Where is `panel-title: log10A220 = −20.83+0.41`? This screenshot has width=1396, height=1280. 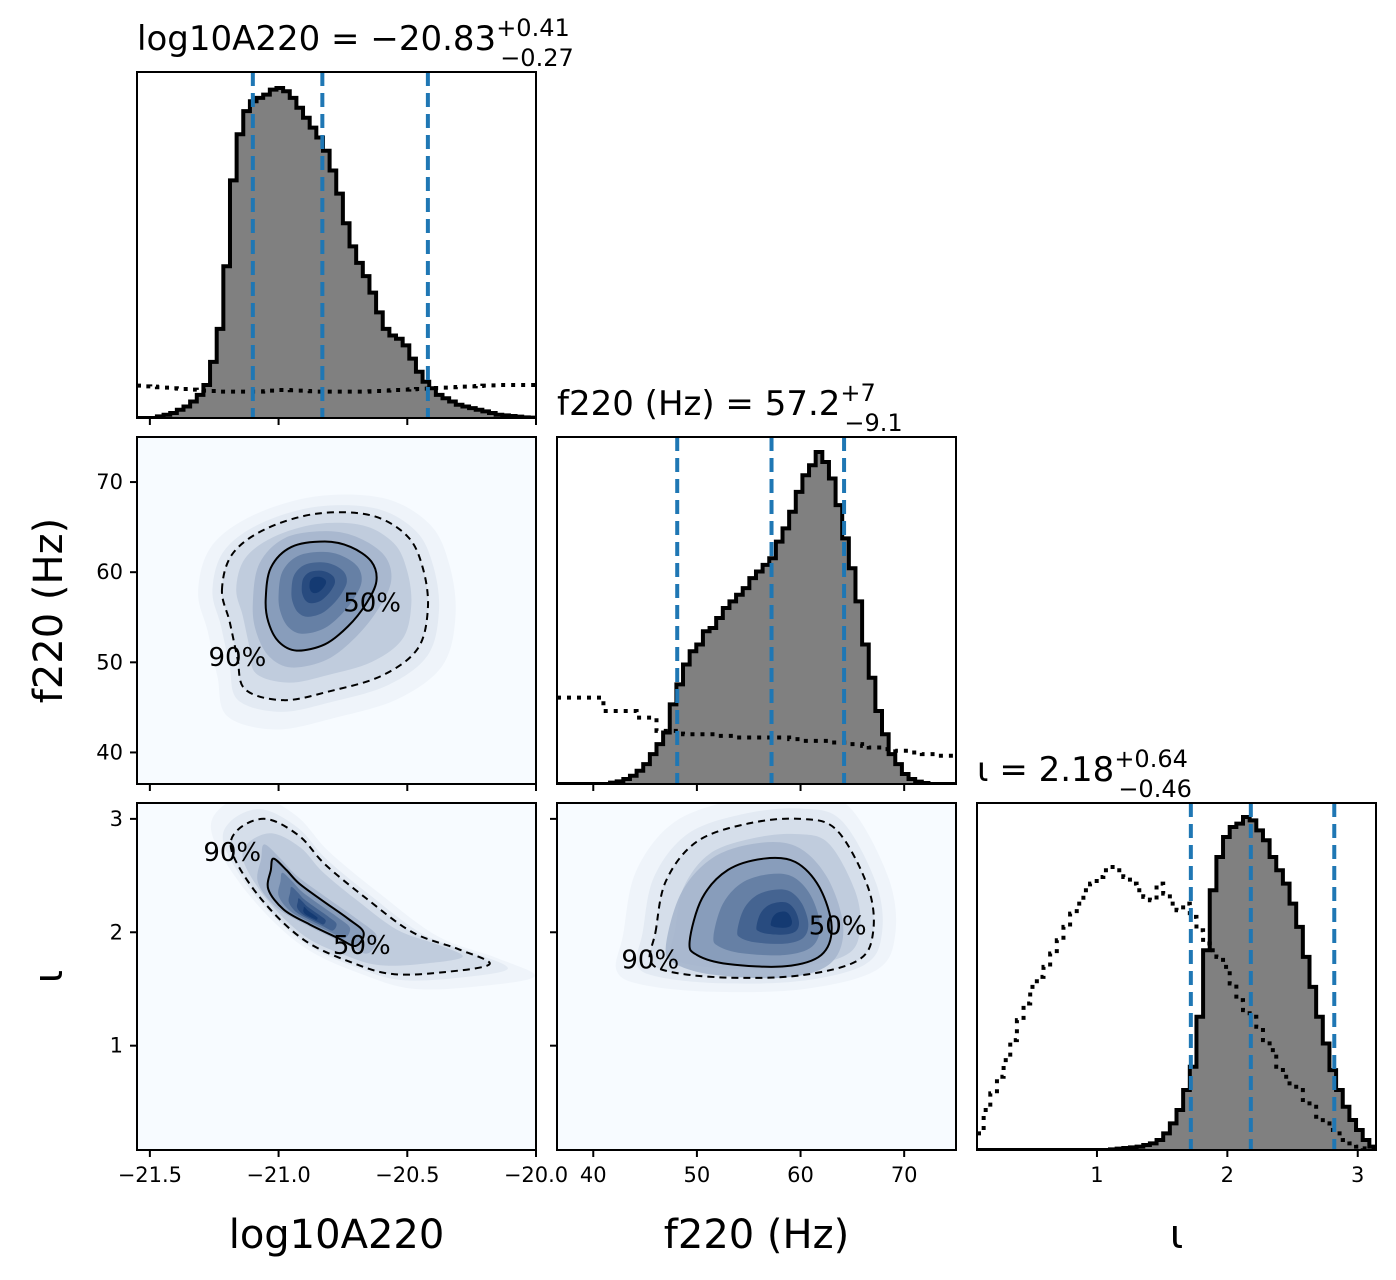
panel-title: log10A220 = −20.83+0.41 is located at coordinates (353, 36).